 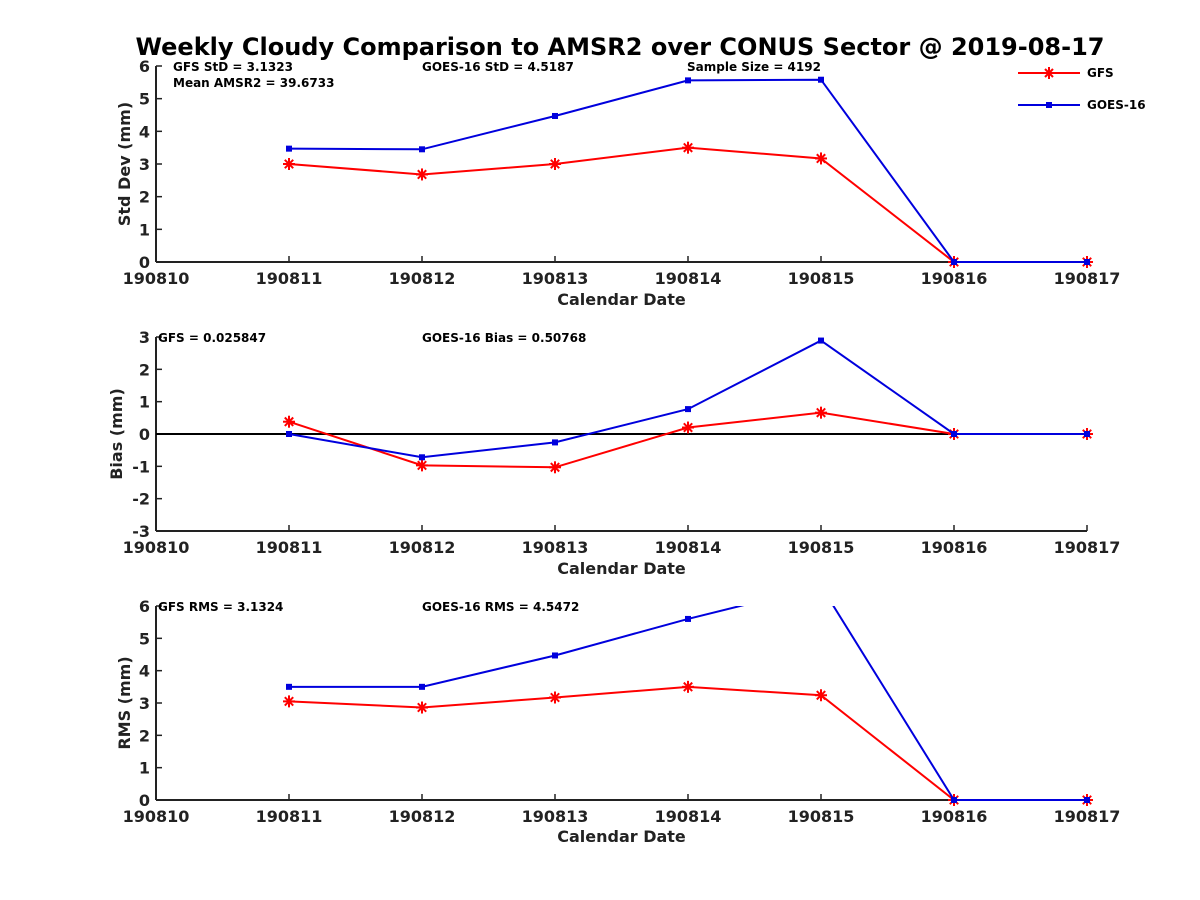 I want to click on stddev-ytick-label: 0, so click(x=144, y=262).